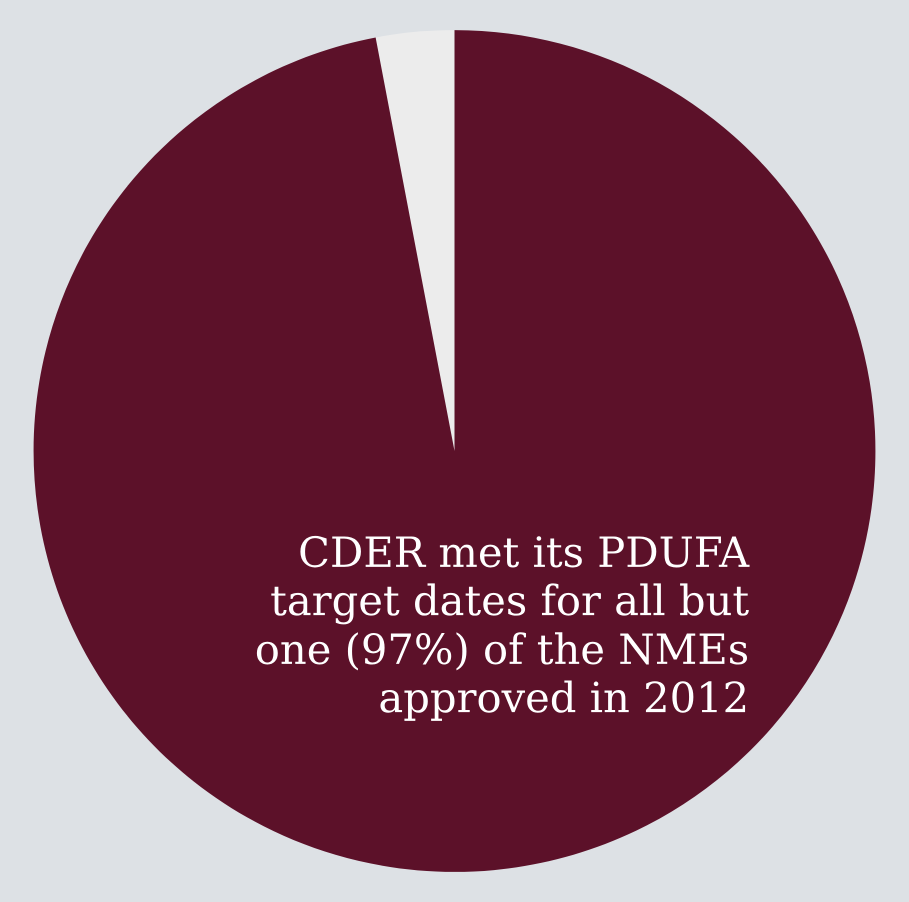 The image size is (909, 902). What do you see at coordinates (503, 628) in the screenshot?
I see `text: CDER met its PDUFA target dates for all but one (97%) of the NMEs approved in 2012` at bounding box center [503, 628].